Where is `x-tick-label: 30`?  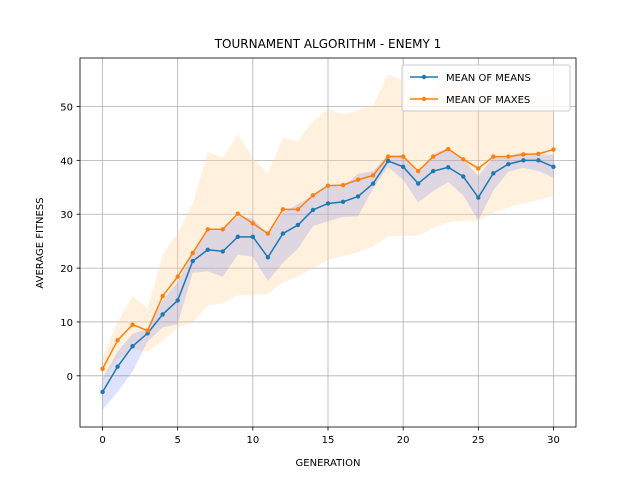 x-tick-label: 30 is located at coordinates (553, 440).